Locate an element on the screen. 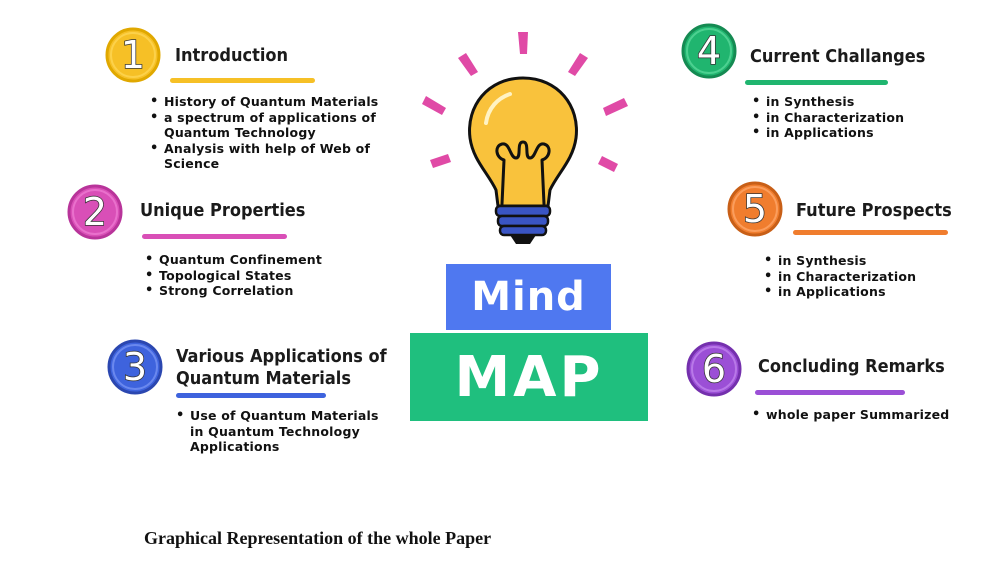 The height and width of the screenshot is (566, 1004). section-3-title-line-2: Quantum Materials is located at coordinates (263, 378).